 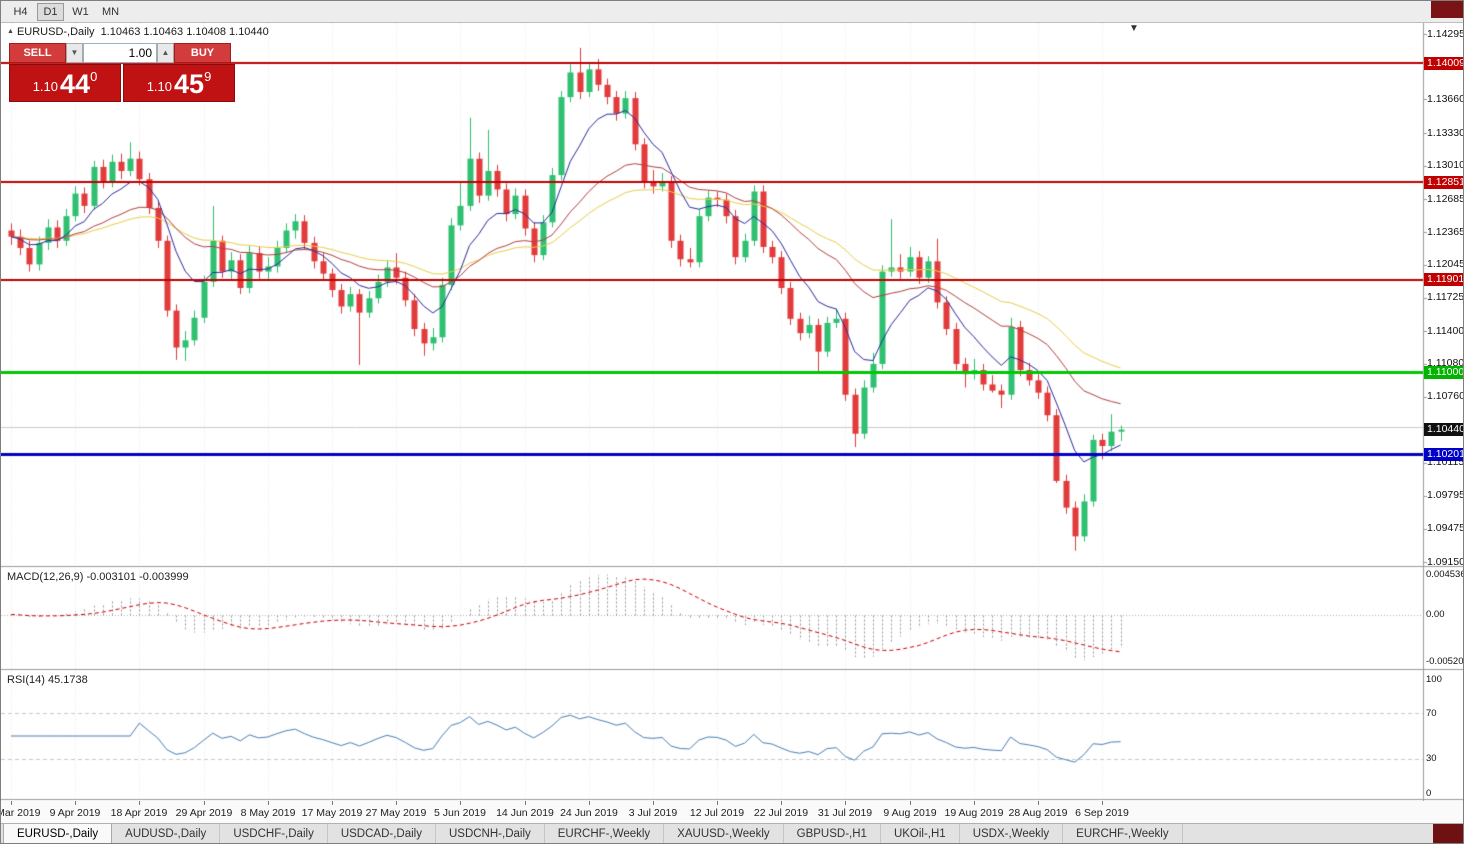 I want to click on chart-ohlc-values: 1.10463 1.10463 1.10408 1.10440, so click(x=184, y=32).